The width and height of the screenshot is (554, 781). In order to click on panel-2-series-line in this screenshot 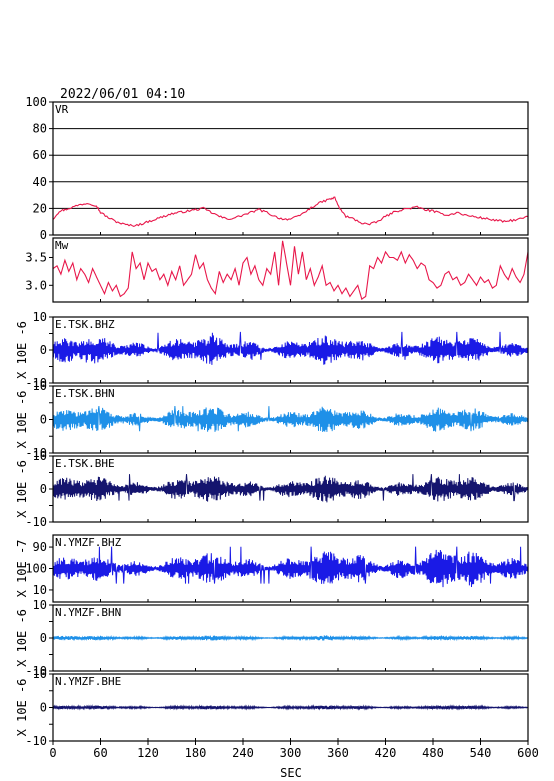, I will do `click(290, 348)`.